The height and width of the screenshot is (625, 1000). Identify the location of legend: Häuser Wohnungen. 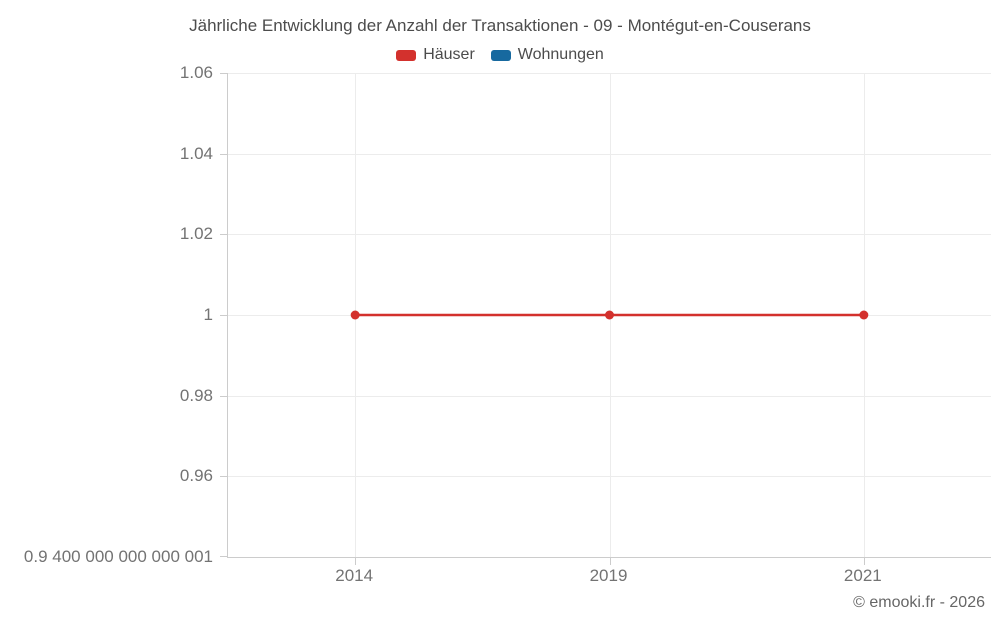
(500, 55).